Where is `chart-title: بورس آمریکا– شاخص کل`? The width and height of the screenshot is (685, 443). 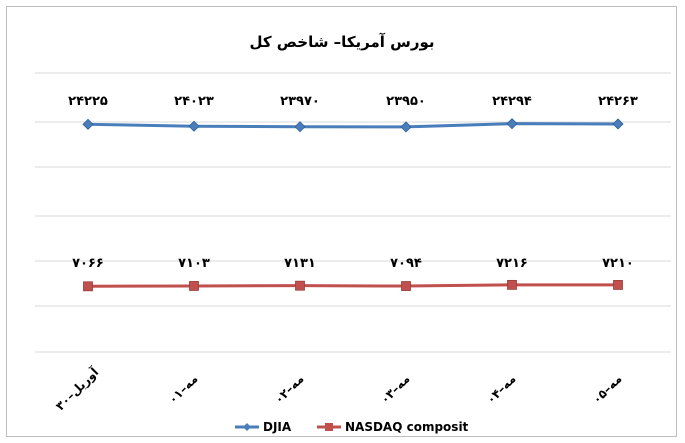 chart-title: بورس آمریکا– شاخص کل is located at coordinates (341, 42).